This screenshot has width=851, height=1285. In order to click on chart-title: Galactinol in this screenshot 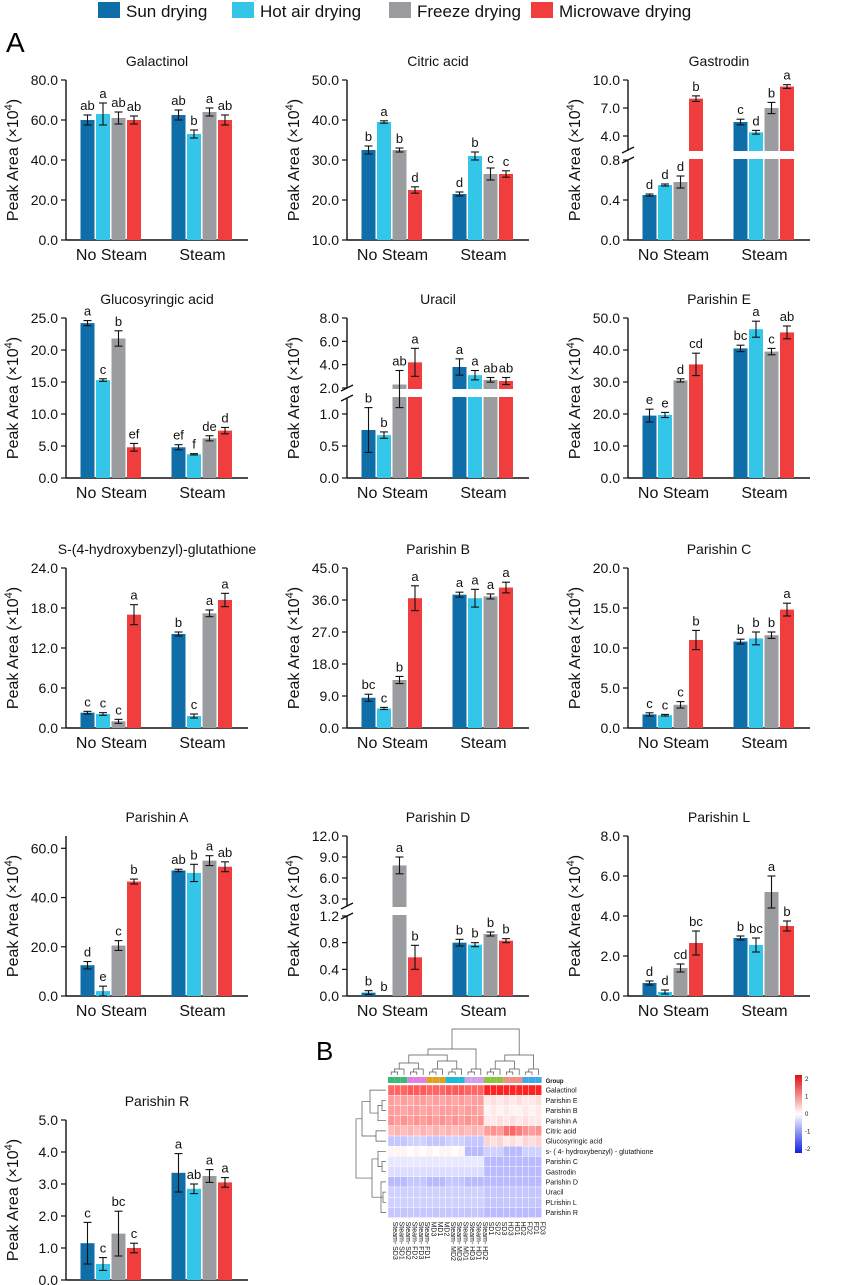, I will do `click(157, 61)`.